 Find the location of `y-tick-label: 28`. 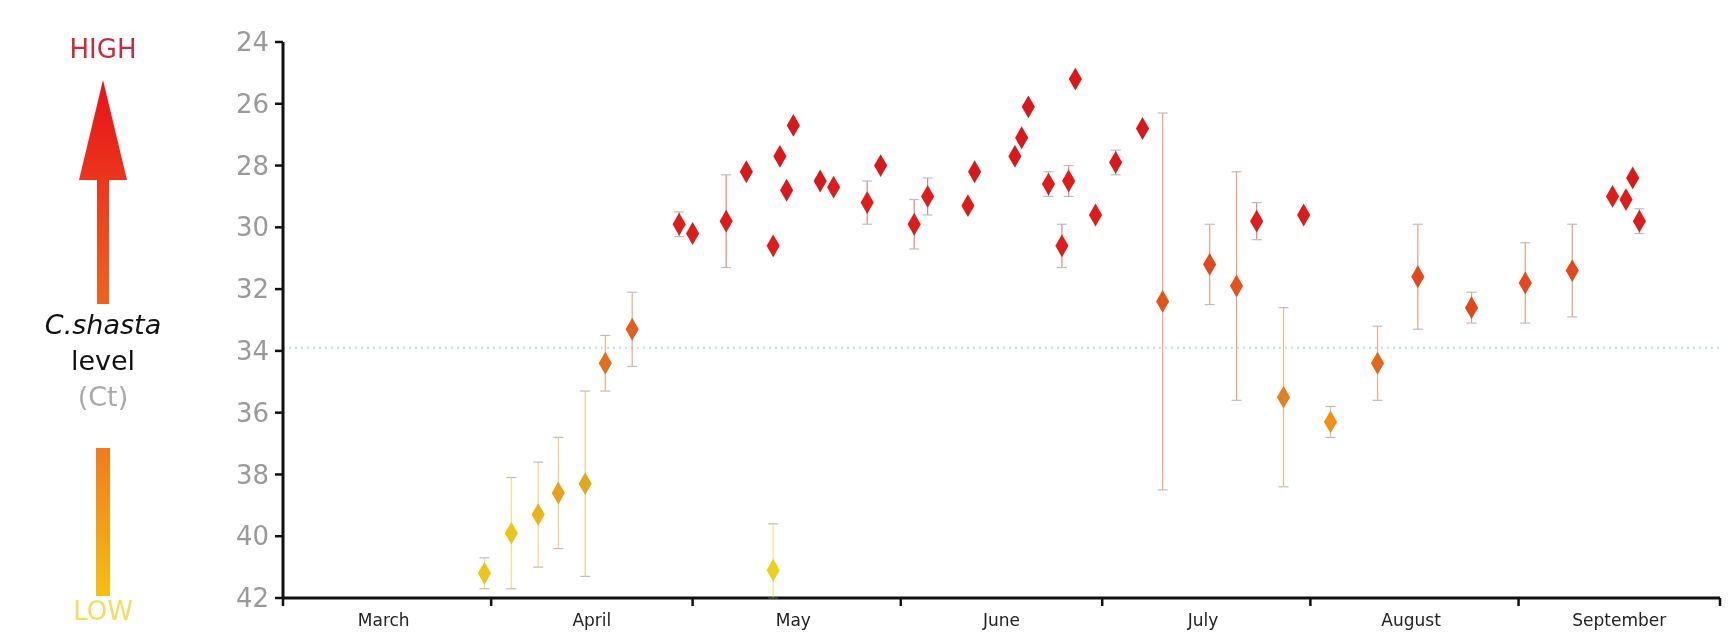

y-tick-label: 28 is located at coordinates (252, 165).